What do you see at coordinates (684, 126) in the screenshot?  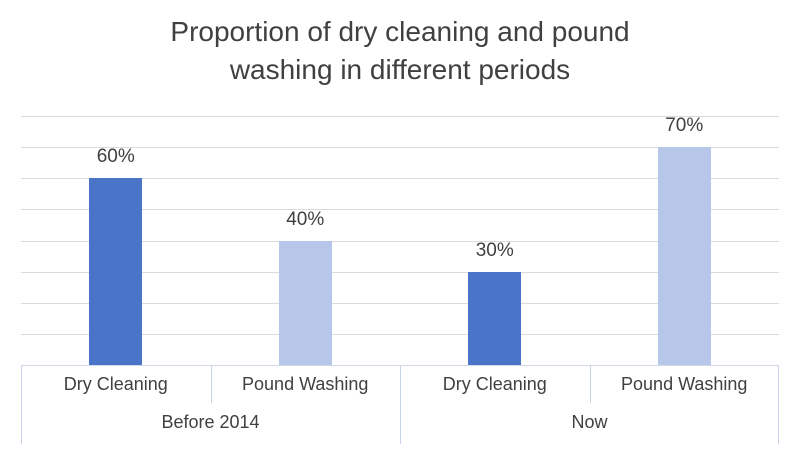 I see `bar-value-label: 70%` at bounding box center [684, 126].